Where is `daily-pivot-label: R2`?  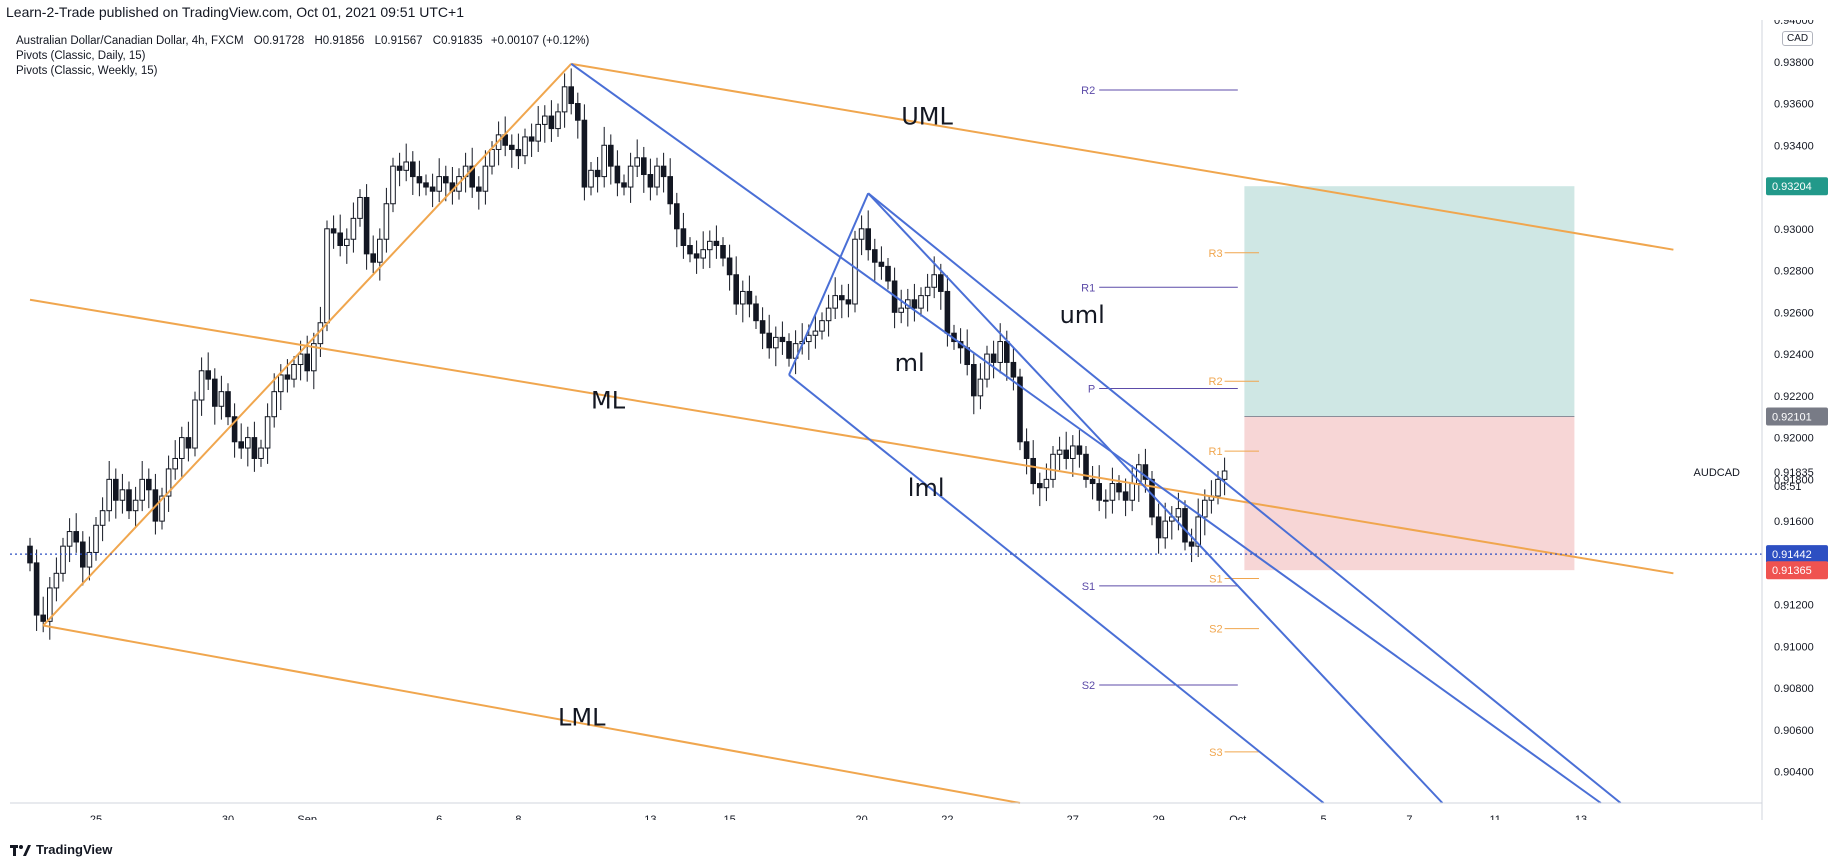 daily-pivot-label: R2 is located at coordinates (1216, 382).